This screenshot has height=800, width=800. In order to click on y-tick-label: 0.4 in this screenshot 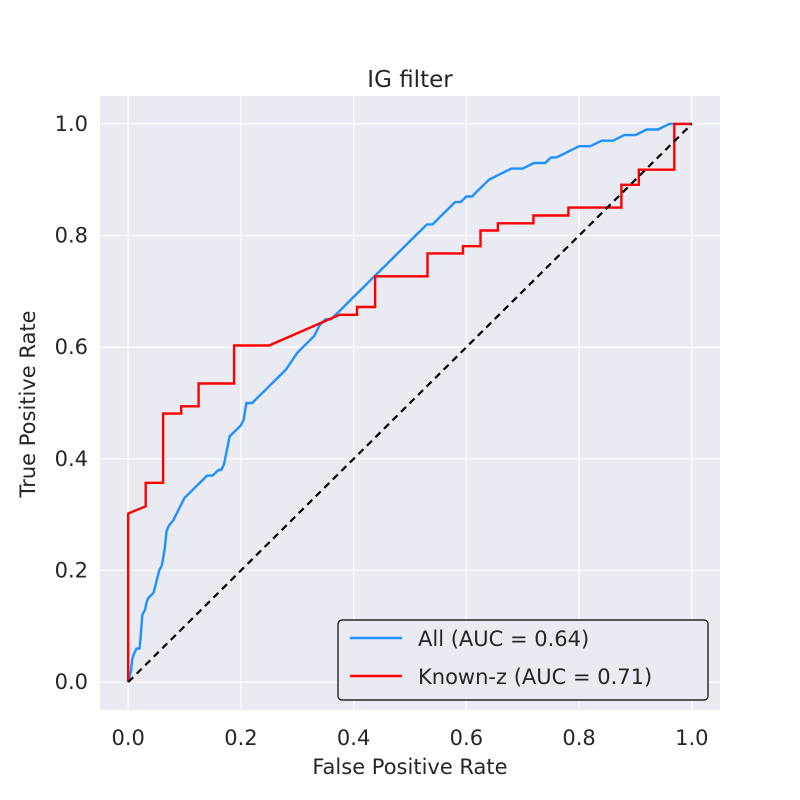, I will do `click(71, 459)`.